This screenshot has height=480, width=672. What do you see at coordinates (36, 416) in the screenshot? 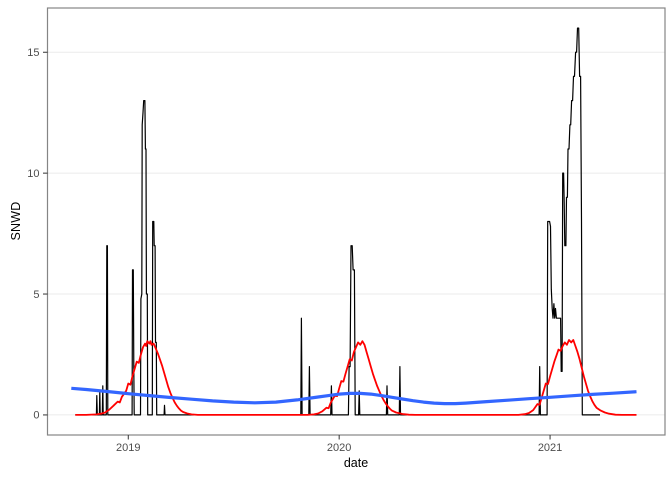
I see `y-tick-label-0: 0` at bounding box center [36, 416].